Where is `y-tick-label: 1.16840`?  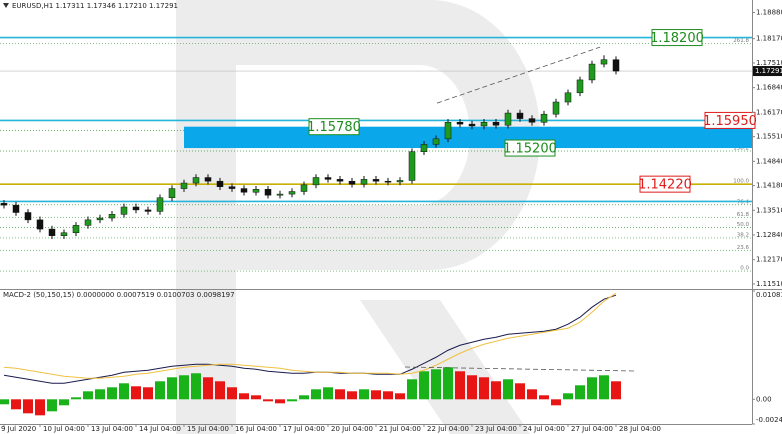 y-tick-label: 1.16840 is located at coordinates (769, 88).